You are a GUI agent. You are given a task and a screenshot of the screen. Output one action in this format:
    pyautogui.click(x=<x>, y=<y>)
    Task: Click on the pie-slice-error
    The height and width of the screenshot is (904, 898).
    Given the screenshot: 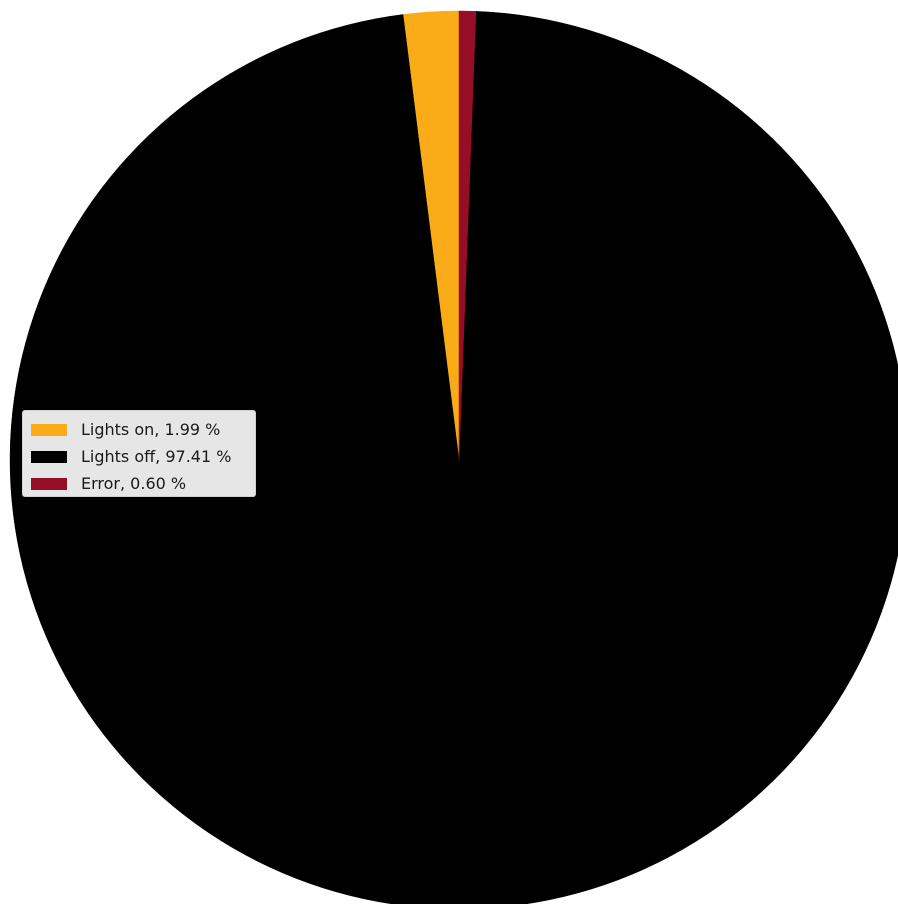 What is the action you would take?
    pyautogui.click(x=467, y=235)
    